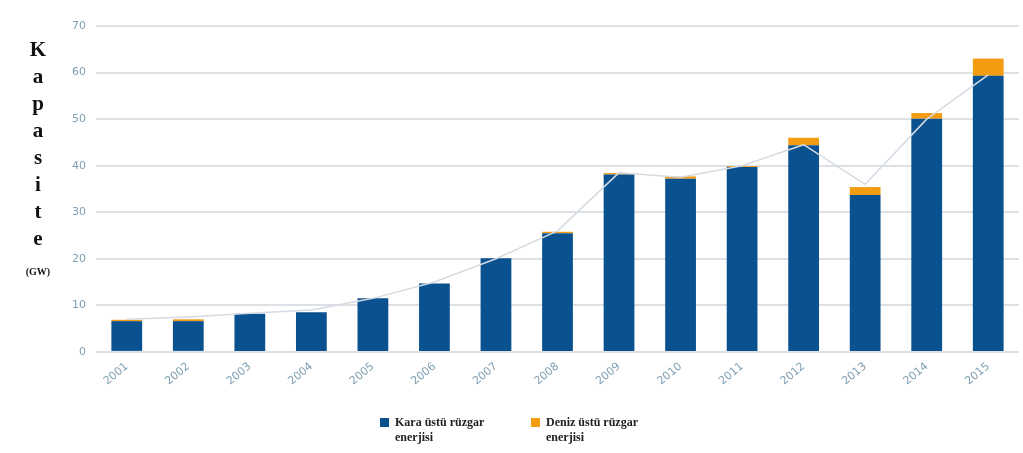 This screenshot has height=453, width=1023. I want to click on y-tick-label: 0, so click(82, 351).